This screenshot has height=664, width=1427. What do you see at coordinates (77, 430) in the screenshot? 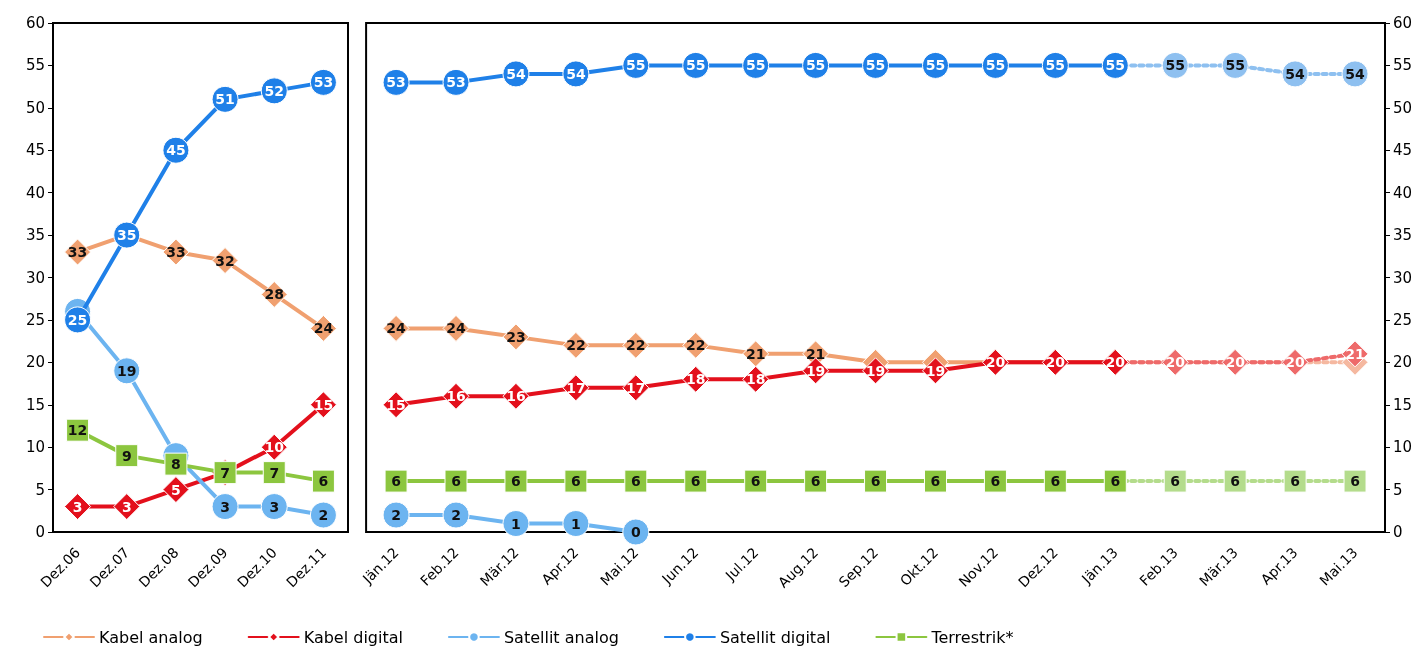
I see `data-label: 12` at bounding box center [77, 430].